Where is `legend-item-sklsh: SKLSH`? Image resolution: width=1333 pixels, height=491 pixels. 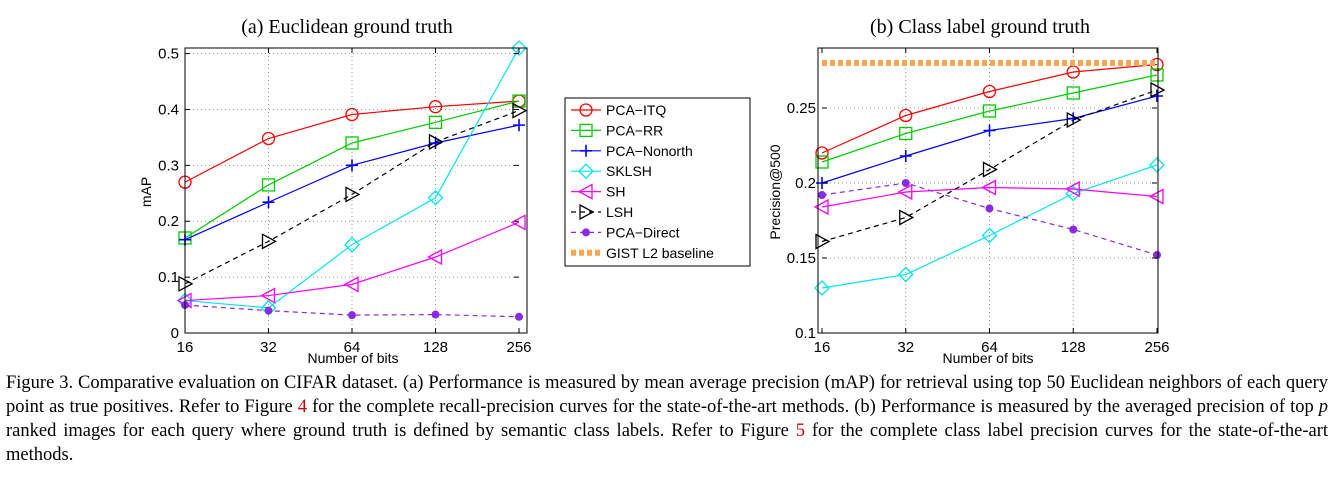
legend-item-sklsh: SKLSH is located at coordinates (611, 171).